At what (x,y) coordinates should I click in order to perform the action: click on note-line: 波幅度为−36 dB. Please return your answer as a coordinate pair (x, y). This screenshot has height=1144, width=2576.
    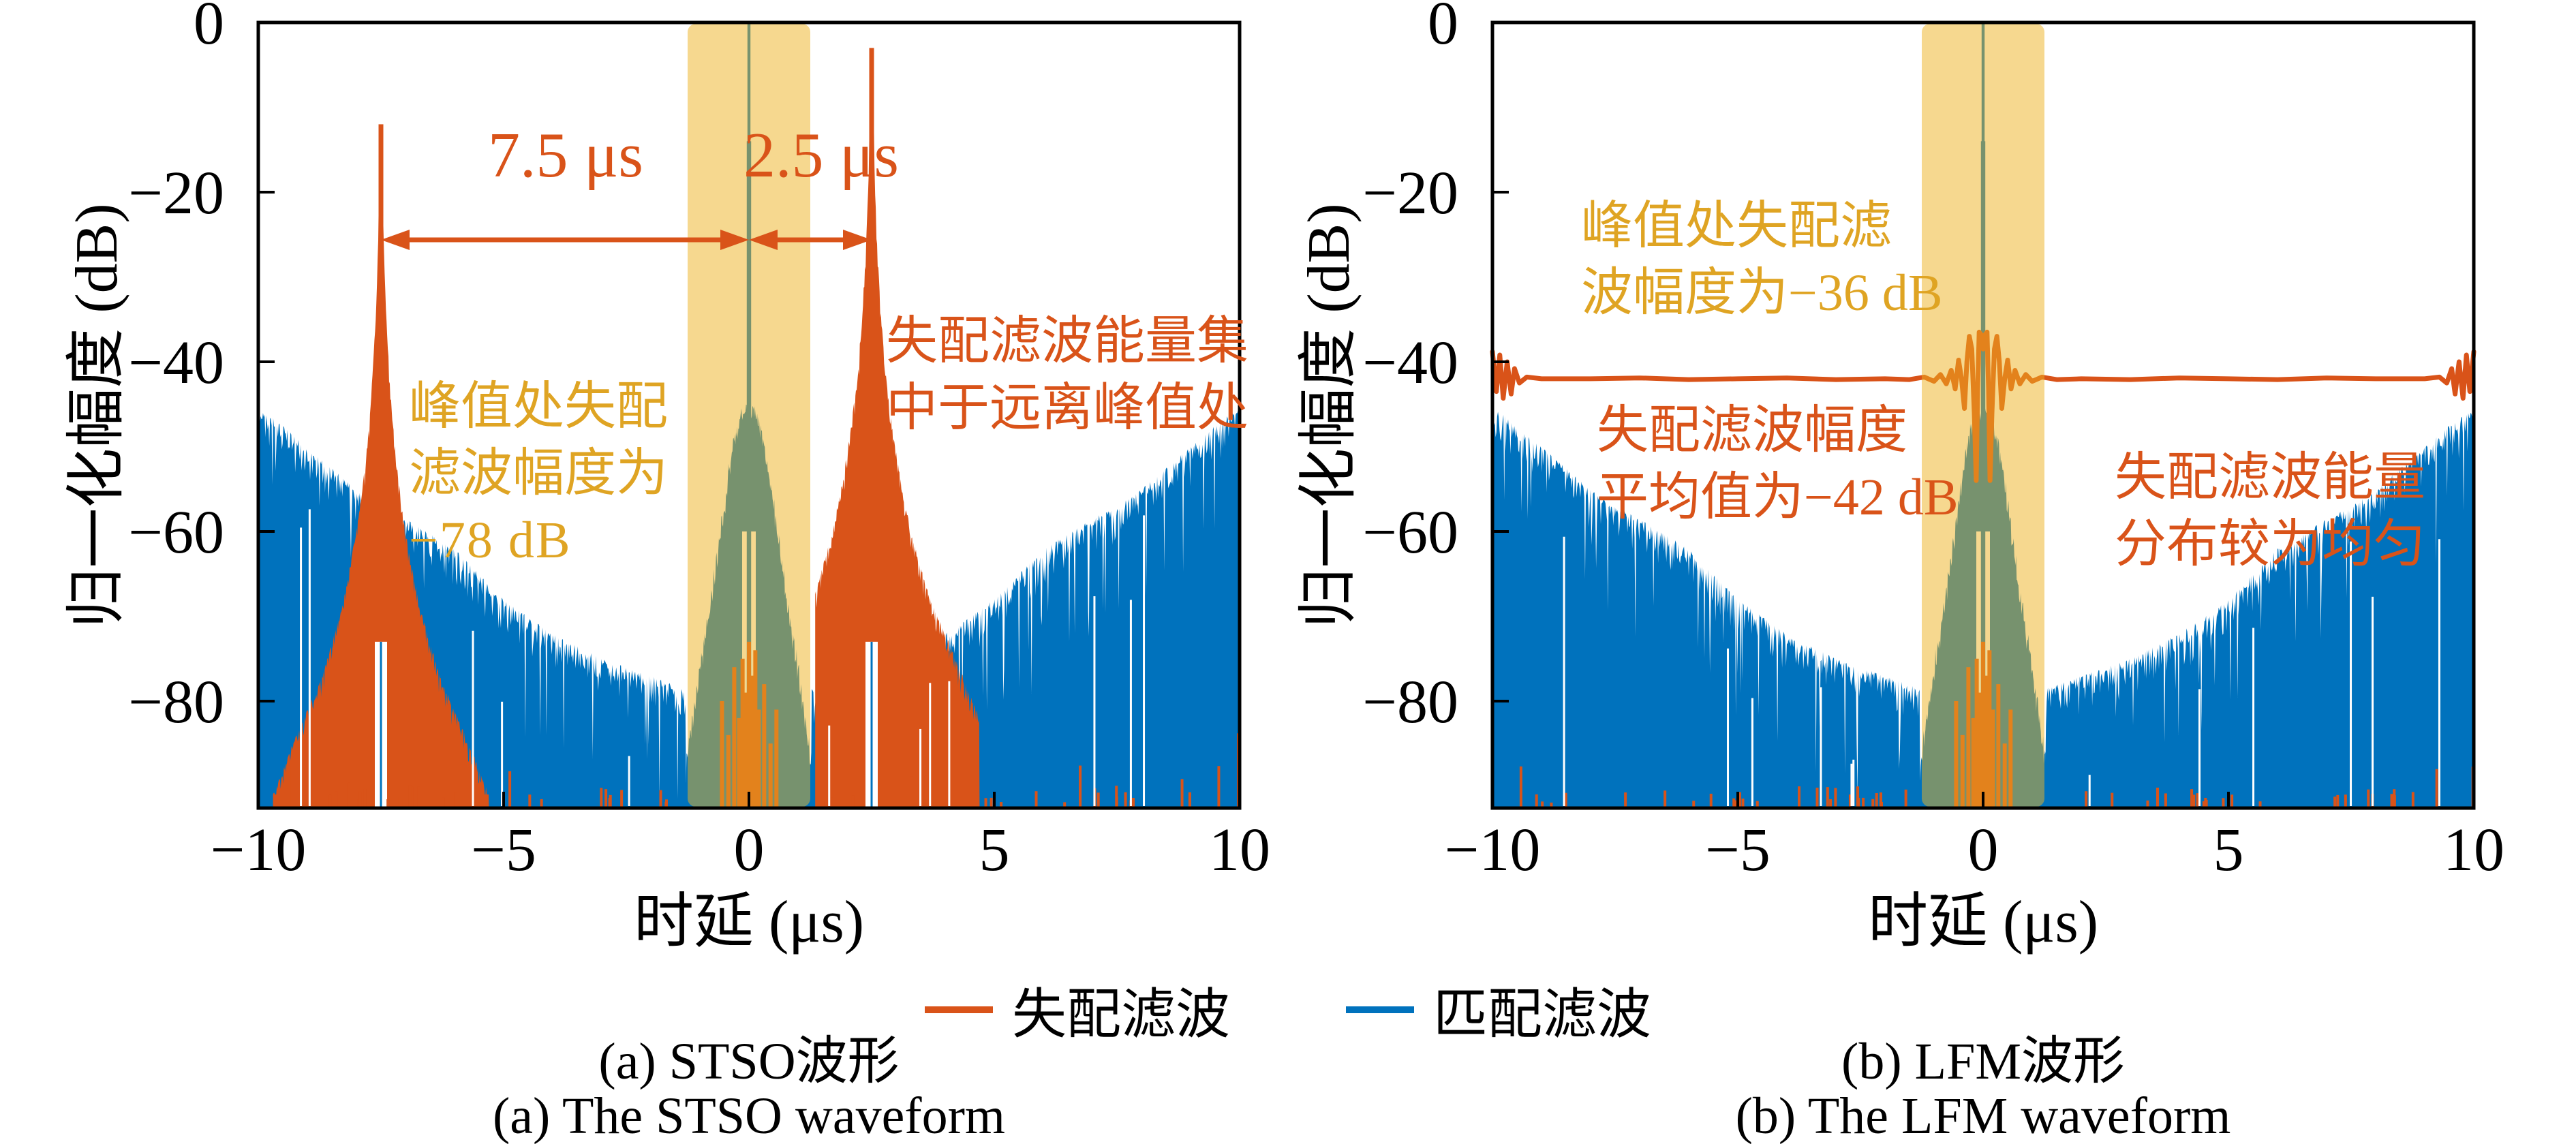
    Looking at the image, I should click on (1762, 293).